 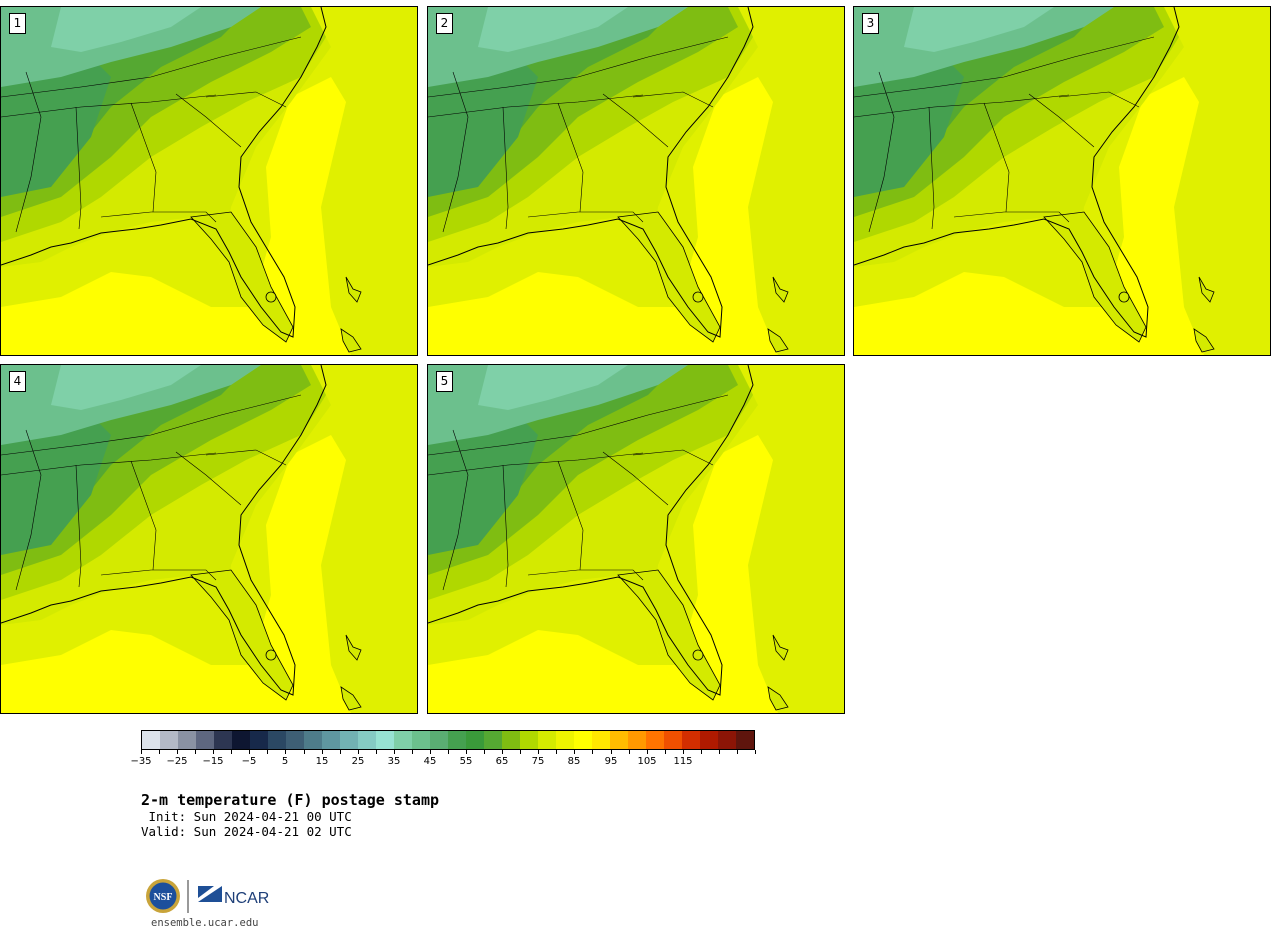 What do you see at coordinates (444, 23) in the screenshot?
I see `panel-label: 2` at bounding box center [444, 23].